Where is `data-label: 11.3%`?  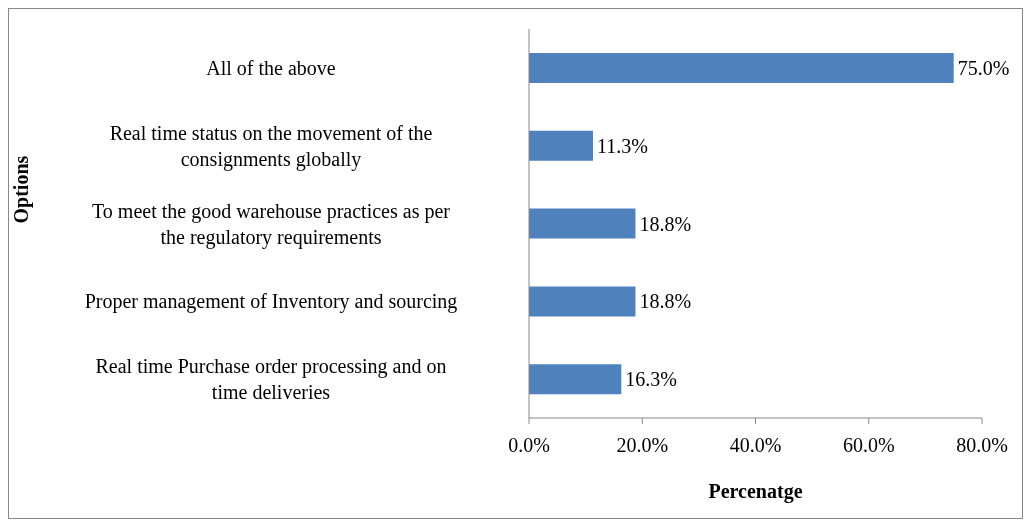
data-label: 11.3% is located at coordinates (622, 145).